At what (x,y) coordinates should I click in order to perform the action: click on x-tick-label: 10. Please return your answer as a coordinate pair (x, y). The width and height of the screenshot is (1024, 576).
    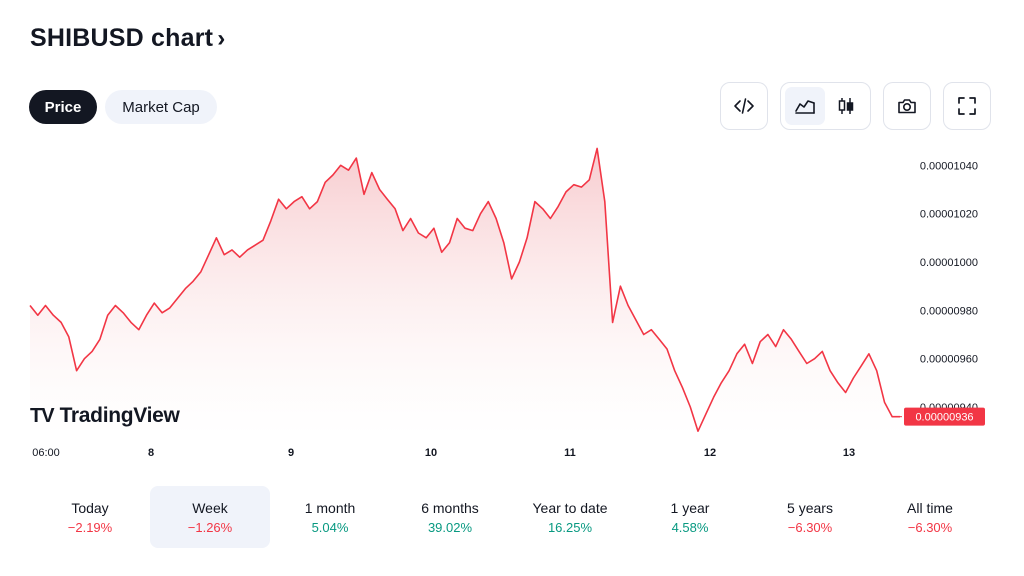
    Looking at the image, I should click on (431, 453).